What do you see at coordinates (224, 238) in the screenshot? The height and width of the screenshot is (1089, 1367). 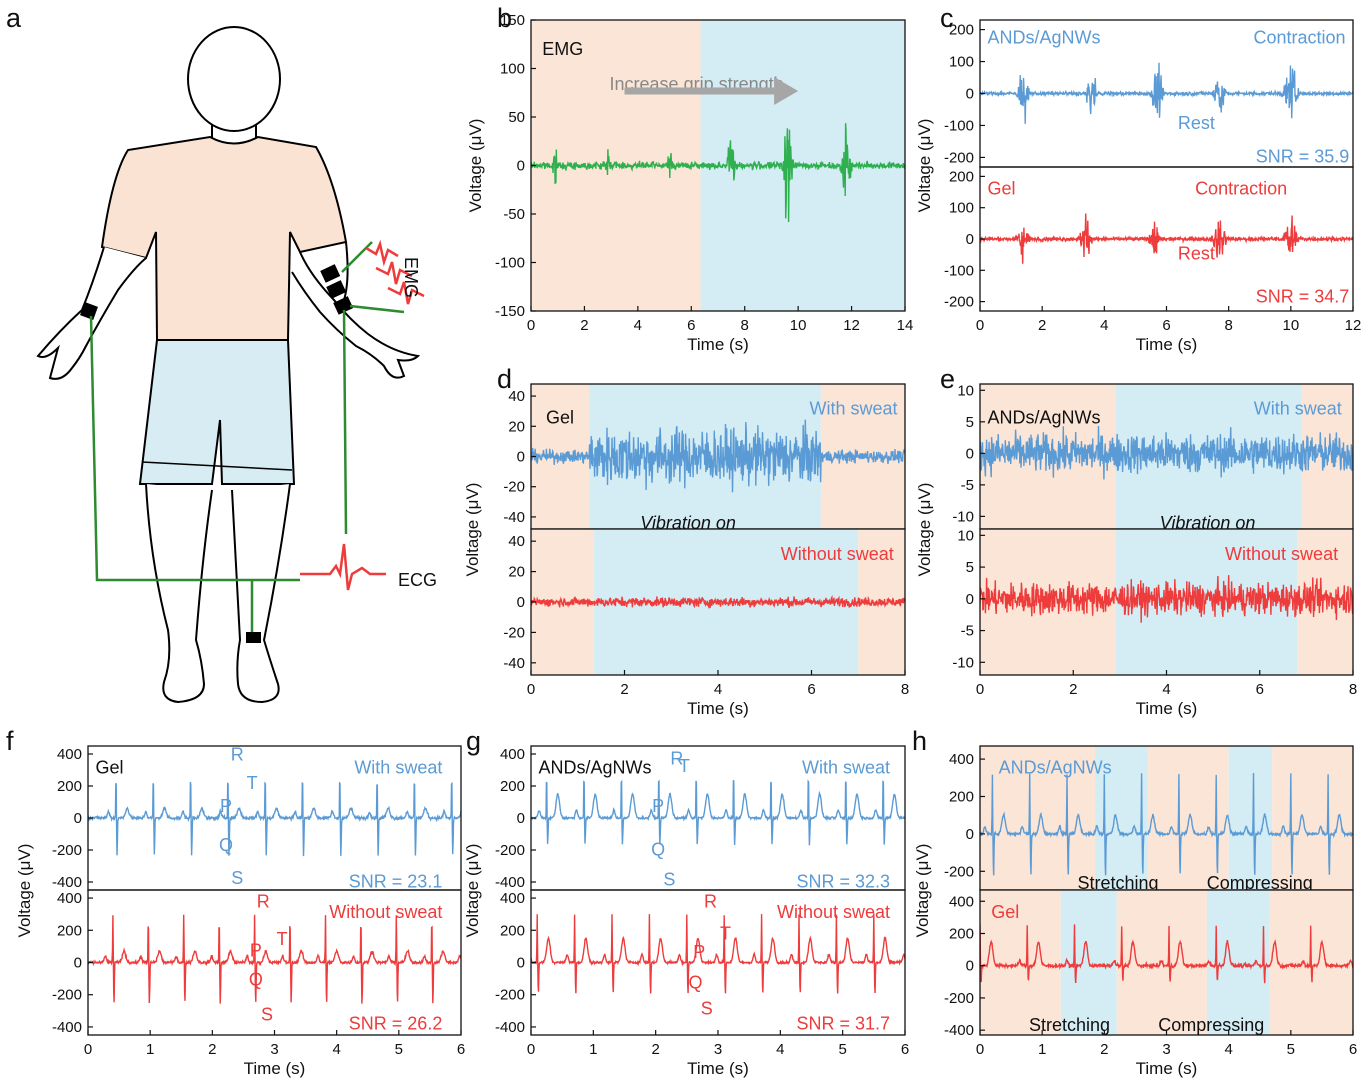 I see `body-shirt` at bounding box center [224, 238].